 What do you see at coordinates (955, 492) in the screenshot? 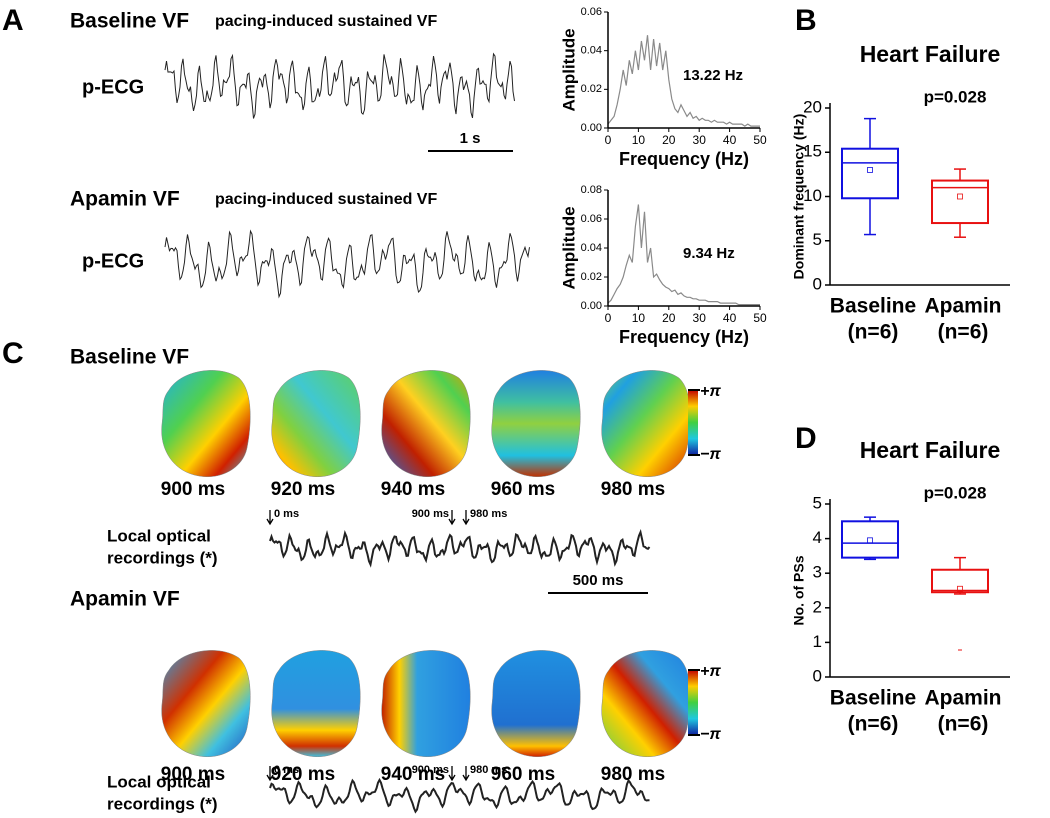
I see `p-value: p=0.028` at bounding box center [955, 492].